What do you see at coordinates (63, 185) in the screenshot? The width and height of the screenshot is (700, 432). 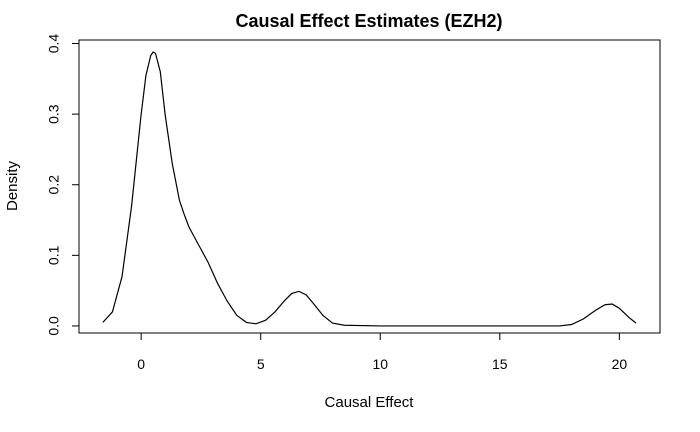 I see `y-axis: 0.0 0.1 0.2 0.3 0.4` at bounding box center [63, 185].